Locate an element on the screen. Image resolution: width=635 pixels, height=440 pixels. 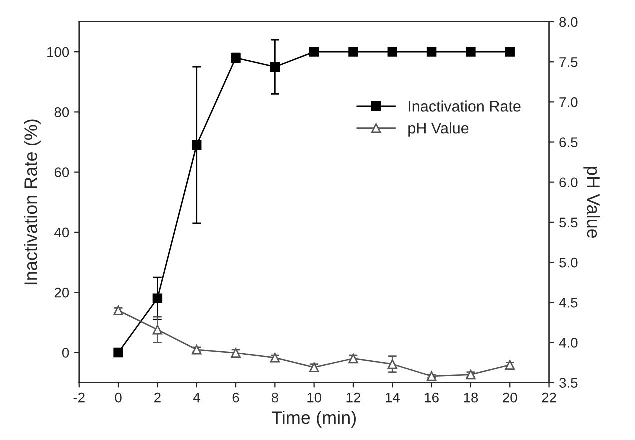
x-tick-label: 22 is located at coordinates (549, 397).